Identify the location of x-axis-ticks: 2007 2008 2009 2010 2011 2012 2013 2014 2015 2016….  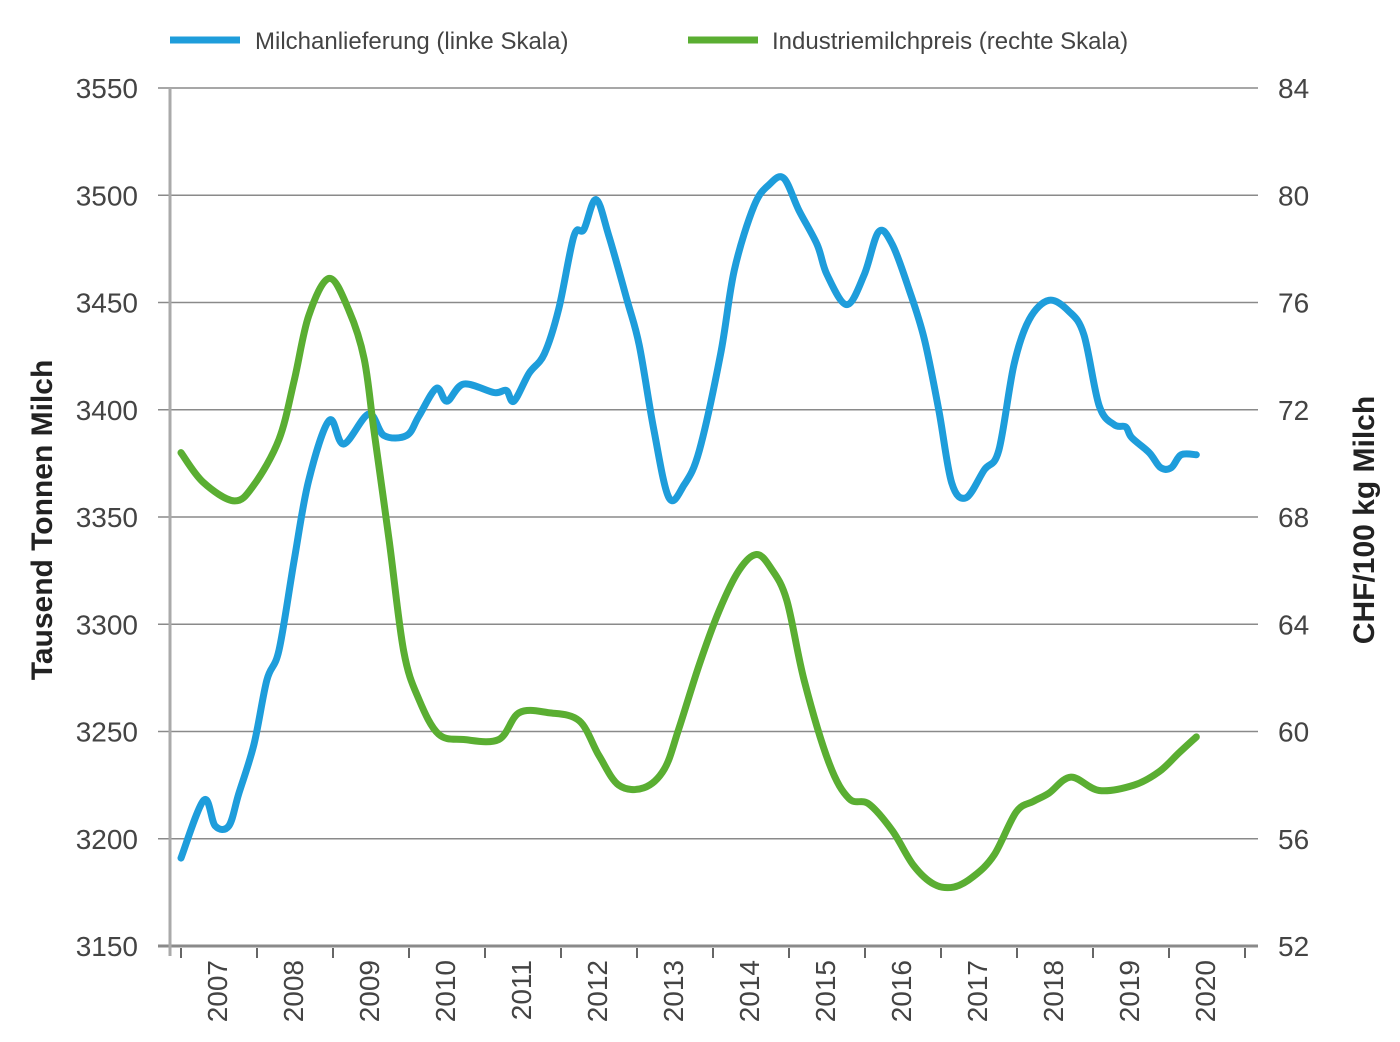
(713, 985).